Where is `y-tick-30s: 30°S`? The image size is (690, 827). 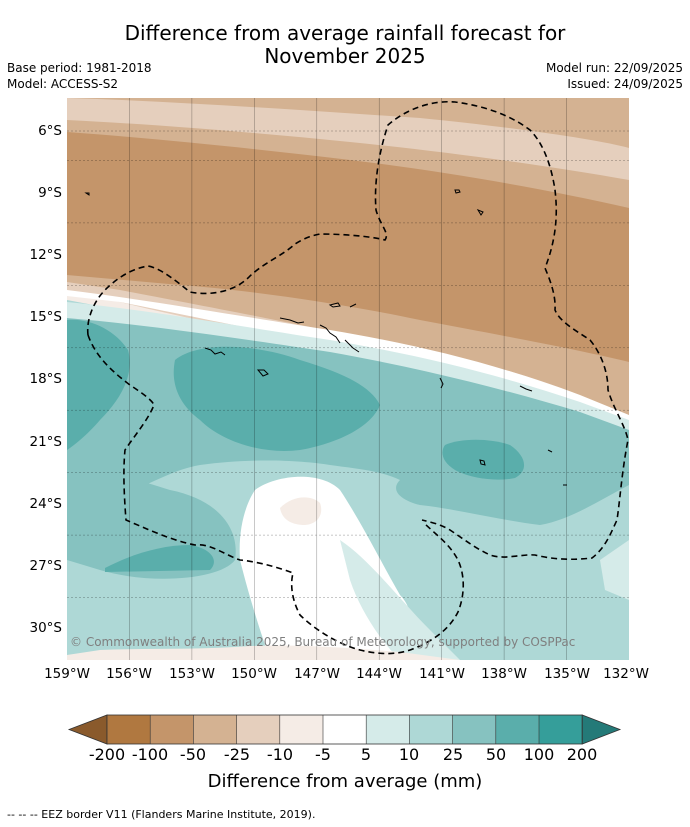 y-tick-30s: 30°S is located at coordinates (46, 628).